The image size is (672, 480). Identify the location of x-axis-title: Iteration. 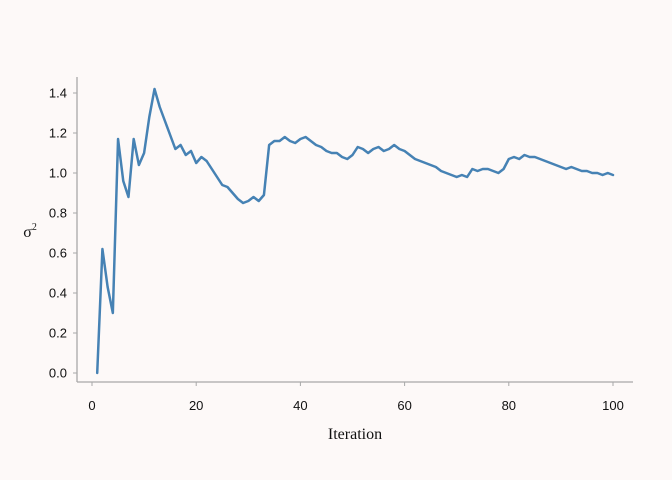
(355, 434).